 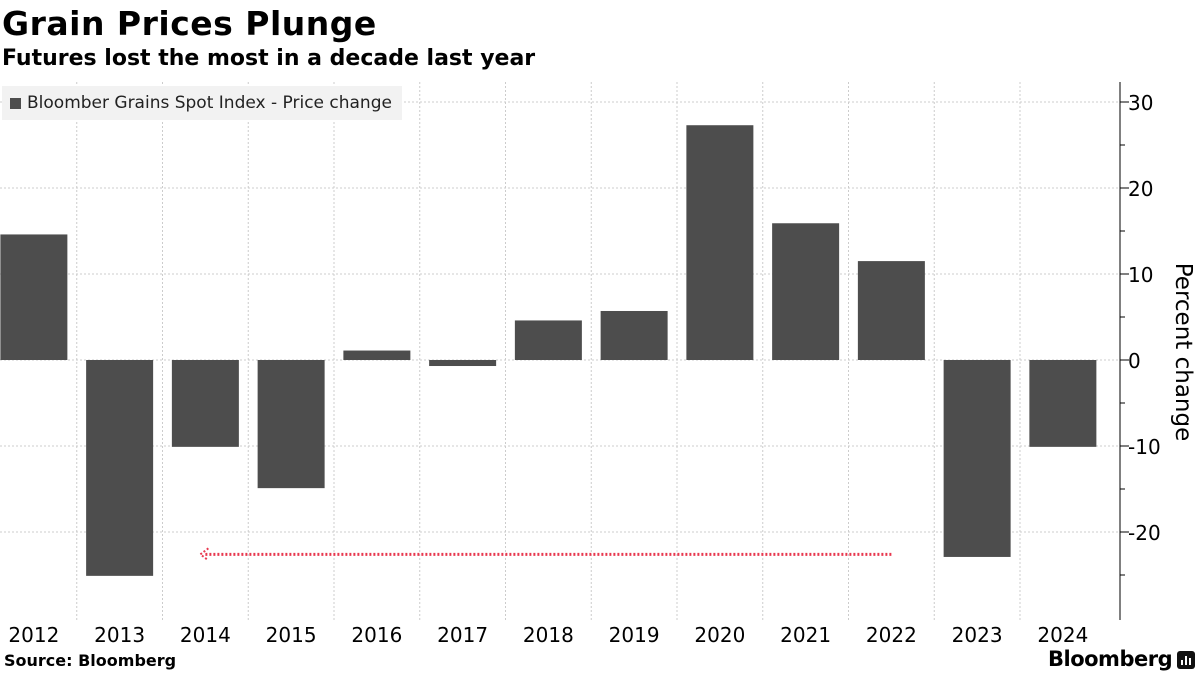 I want to click on bloomberg-chart-icon, so click(x=1186, y=660).